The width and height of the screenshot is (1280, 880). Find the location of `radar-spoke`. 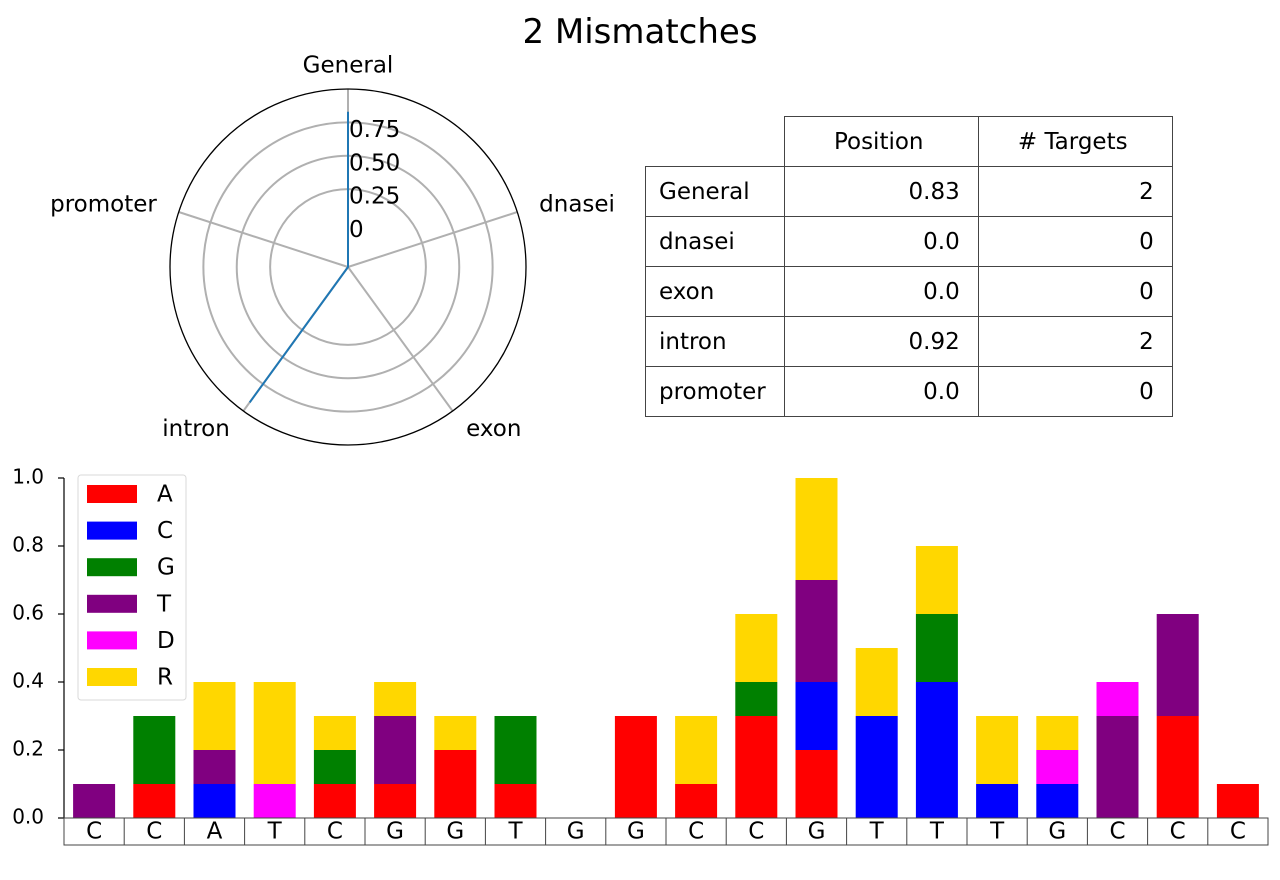

radar-spoke is located at coordinates (400, 339).